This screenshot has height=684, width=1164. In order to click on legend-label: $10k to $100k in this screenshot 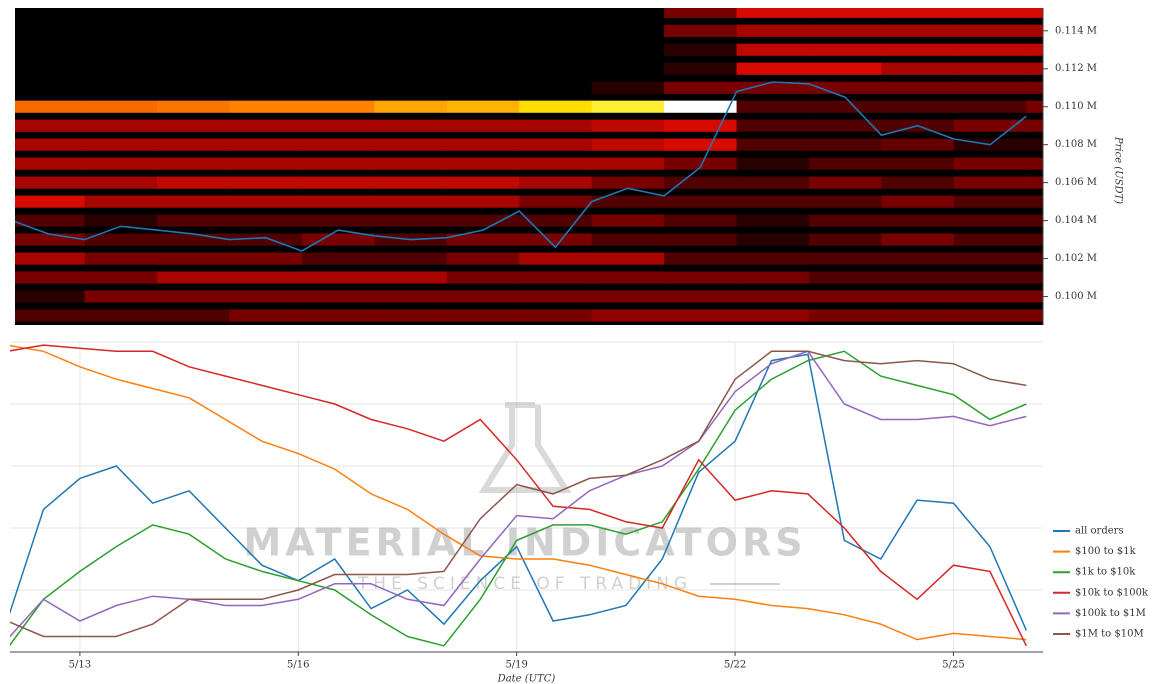, I will do `click(1112, 592)`.